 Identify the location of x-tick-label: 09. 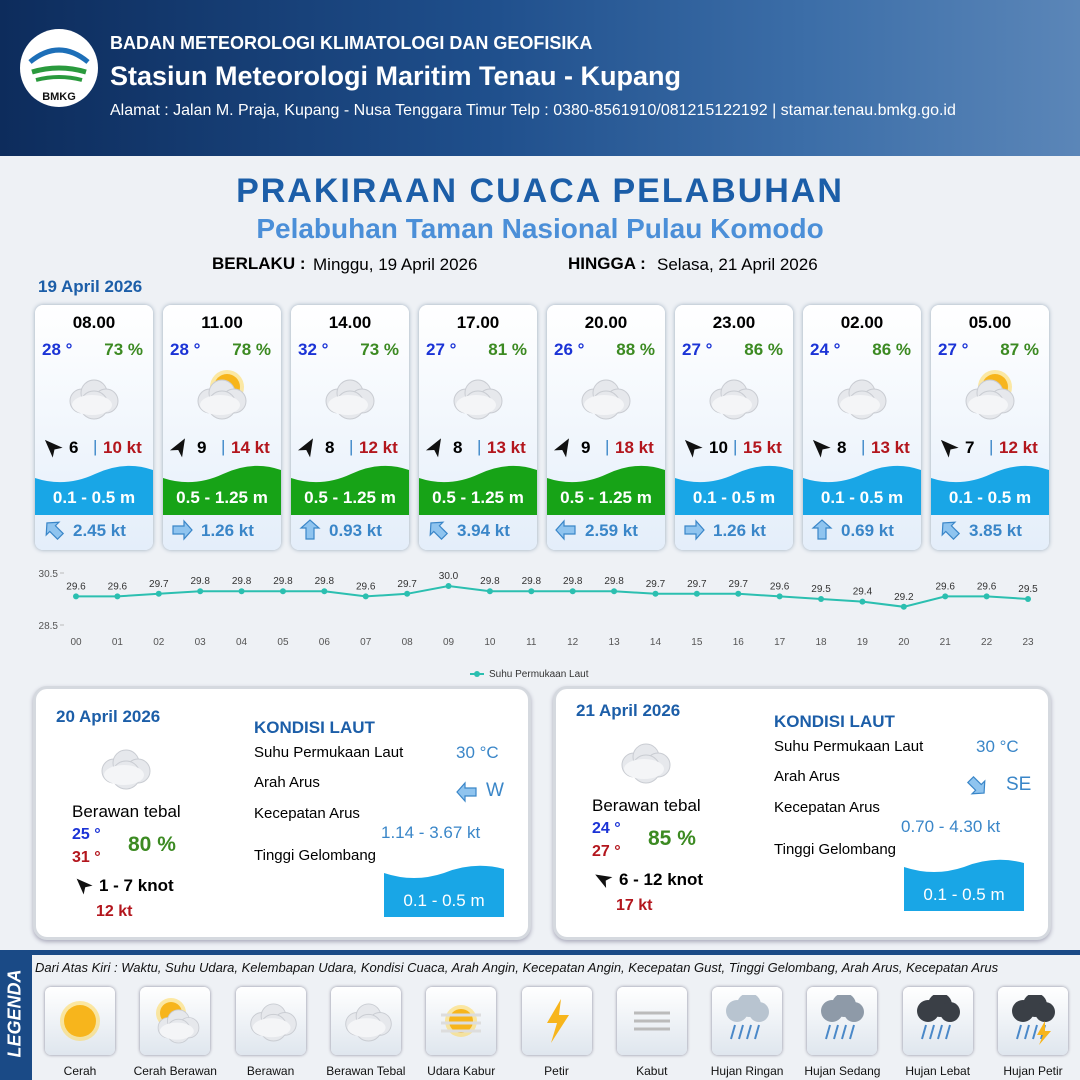
(449, 642).